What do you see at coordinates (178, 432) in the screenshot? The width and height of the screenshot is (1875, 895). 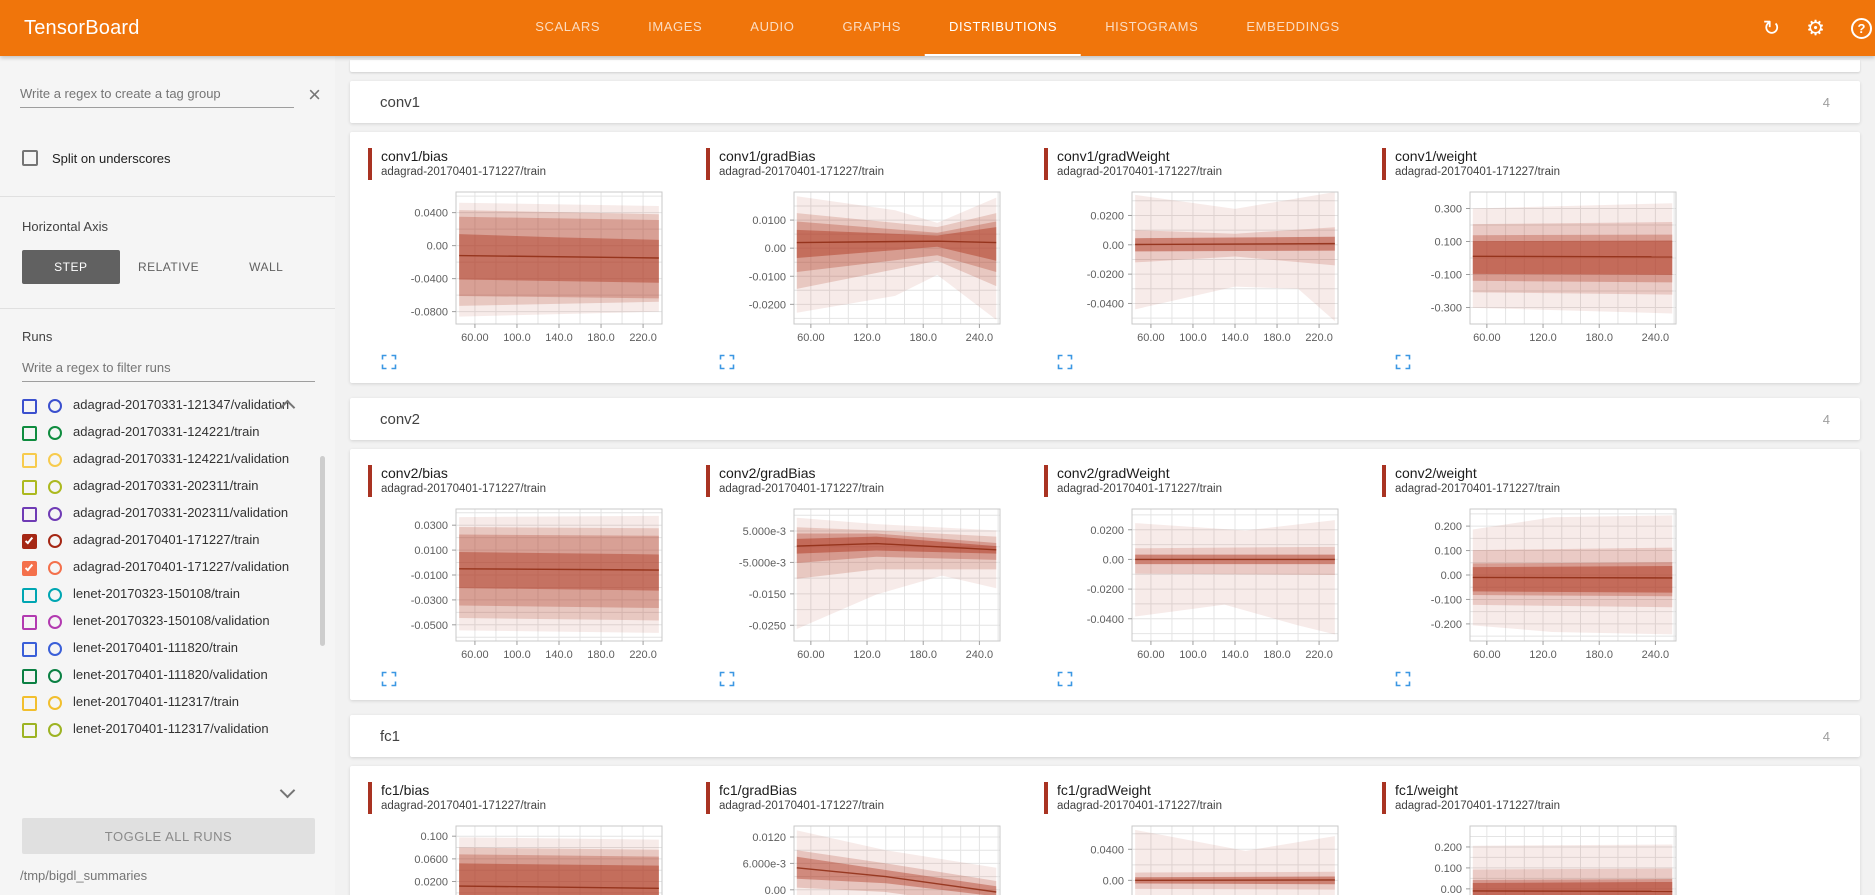 I see `run-item: adagrad-20170331-124221/train` at bounding box center [178, 432].